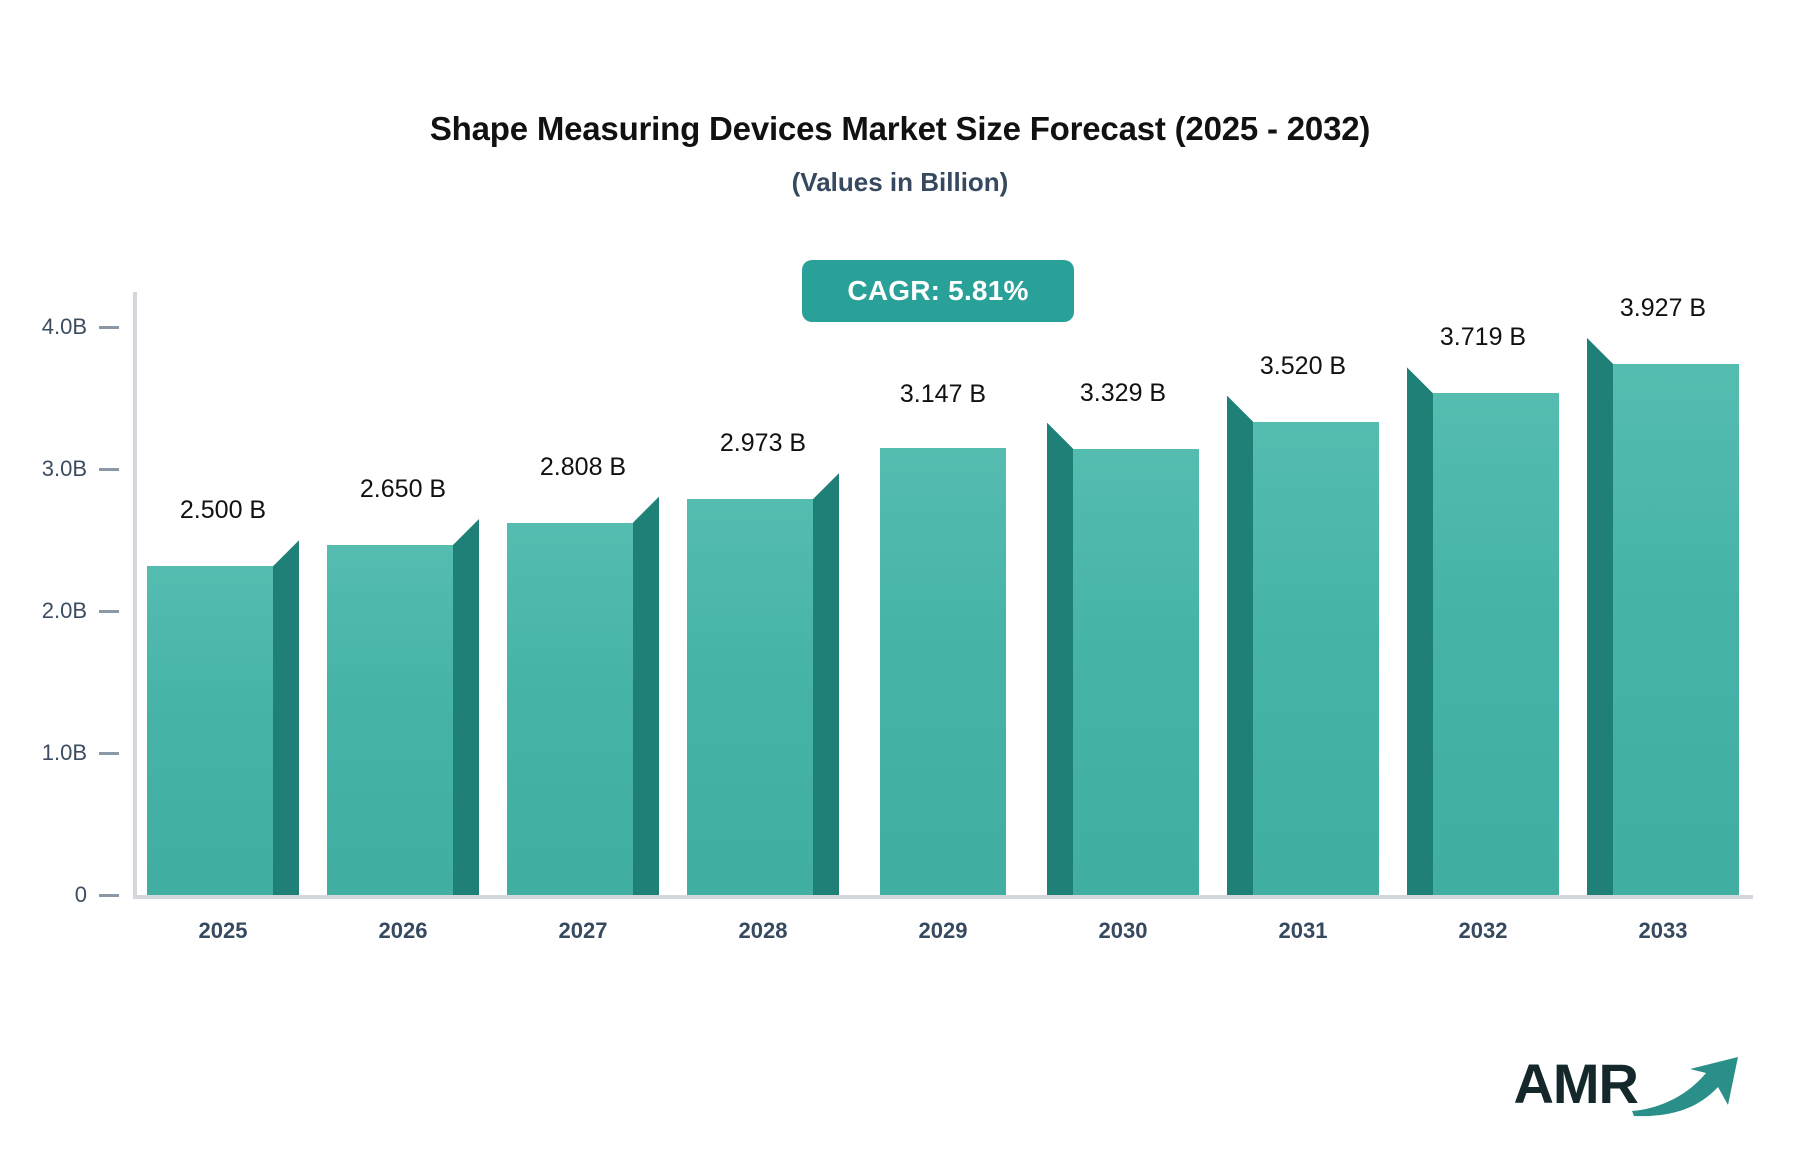 The image size is (1800, 1156). What do you see at coordinates (900, 182) in the screenshot?
I see `chart-subtitle: (Values in Billion)` at bounding box center [900, 182].